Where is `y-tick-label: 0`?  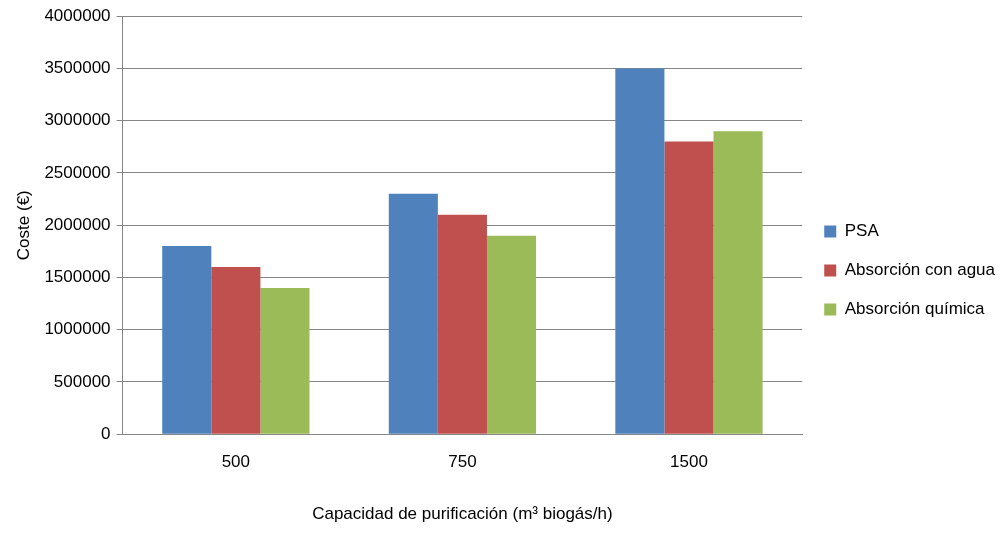
y-tick-label: 0 is located at coordinates (106, 433).